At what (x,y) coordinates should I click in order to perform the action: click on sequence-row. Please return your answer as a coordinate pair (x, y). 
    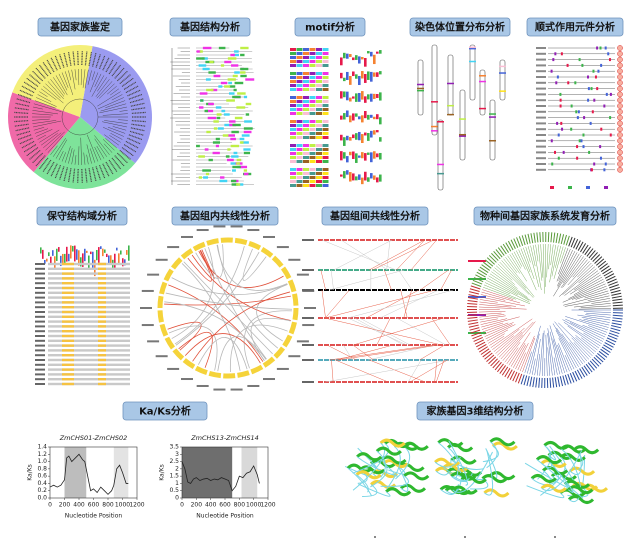
    Looking at the image, I should click on (89, 312).